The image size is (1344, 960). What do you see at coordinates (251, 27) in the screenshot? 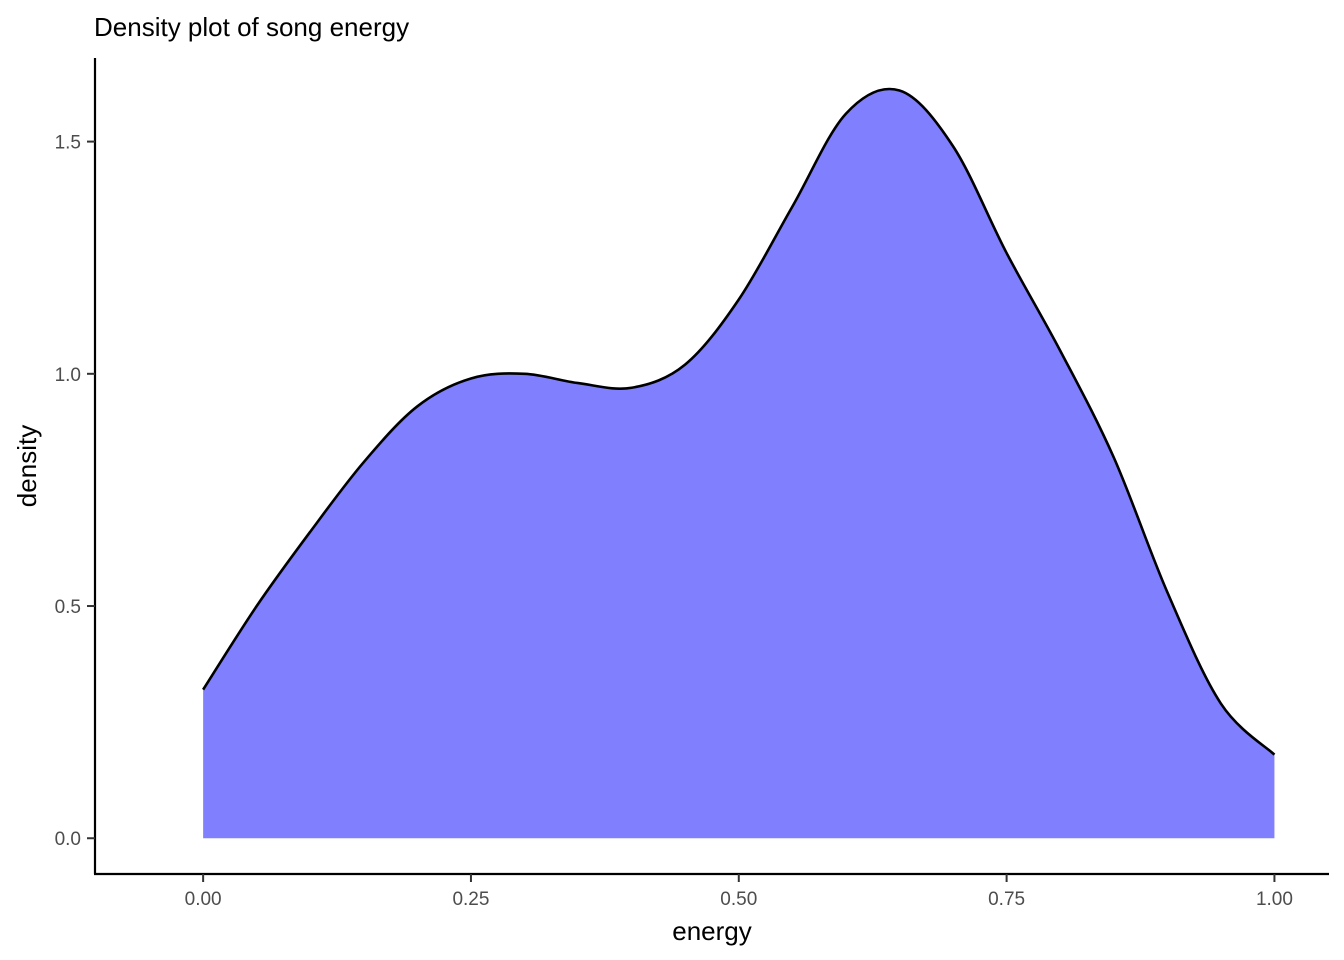
I see `chart-title: Density plot of song energy` at bounding box center [251, 27].